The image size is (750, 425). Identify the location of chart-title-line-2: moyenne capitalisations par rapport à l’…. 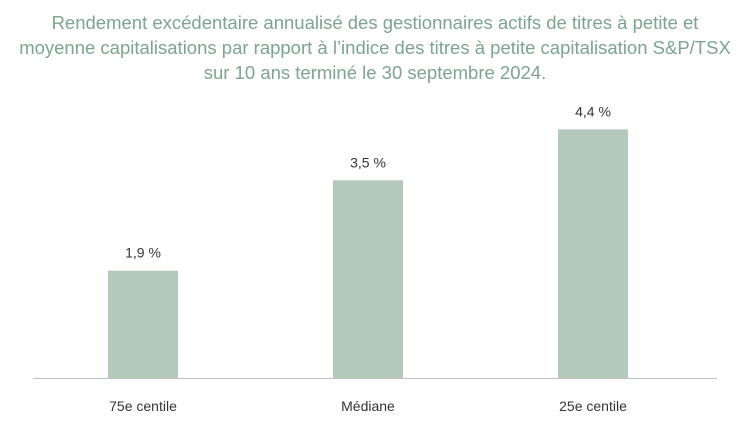
(375, 47).